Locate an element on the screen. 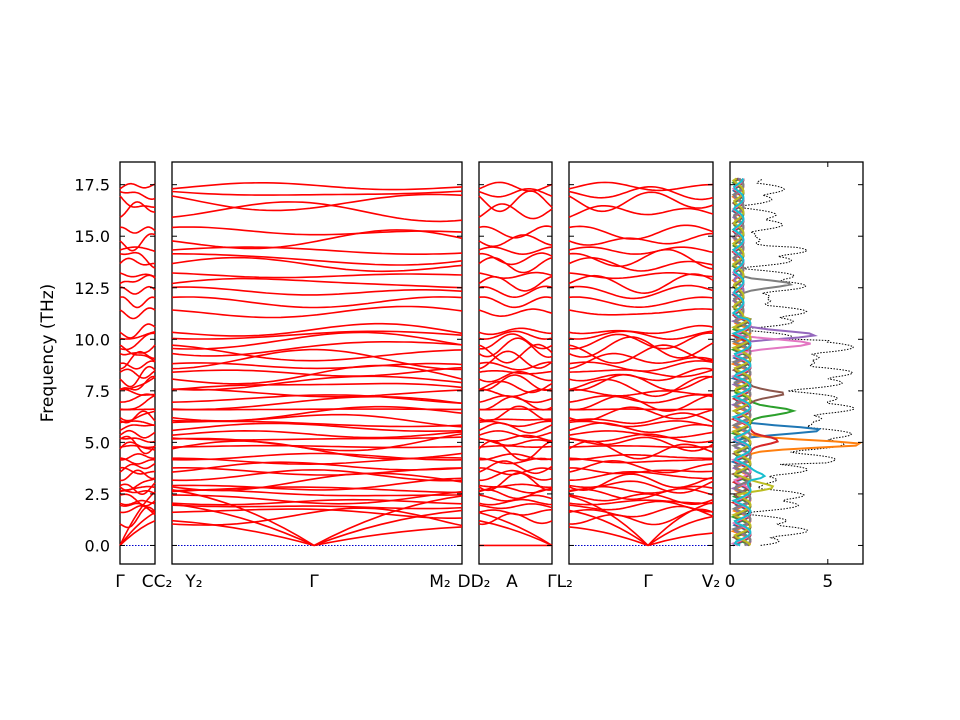 This screenshot has width=960, height=720. k-point-label: M₂ is located at coordinates (439, 582).